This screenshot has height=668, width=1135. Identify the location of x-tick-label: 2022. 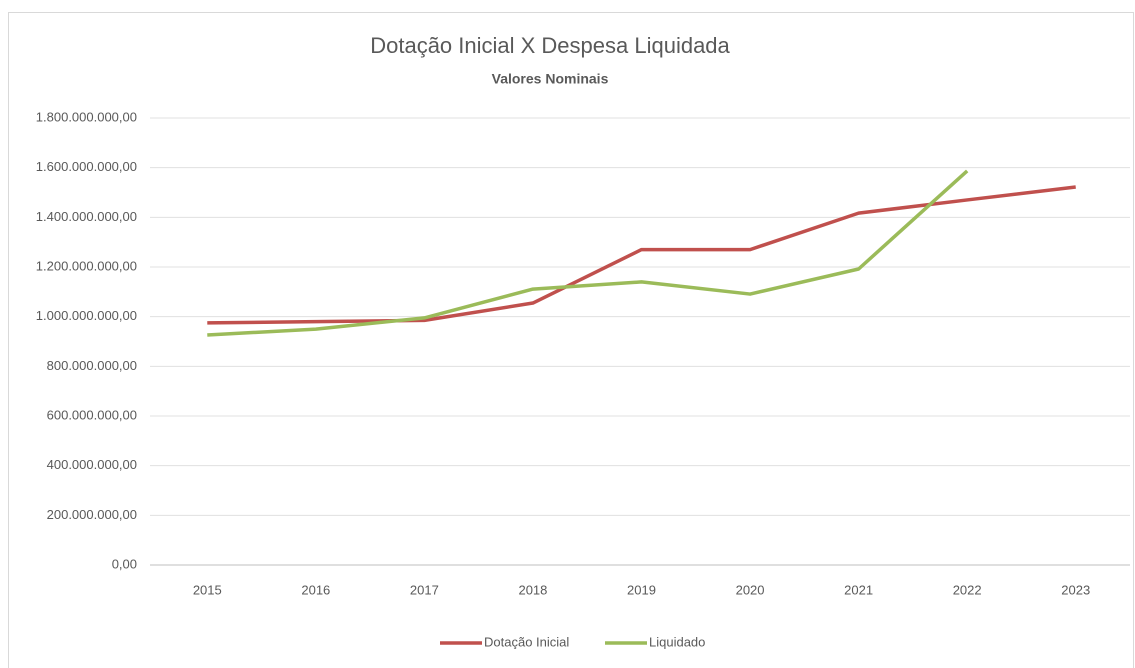
(967, 589).